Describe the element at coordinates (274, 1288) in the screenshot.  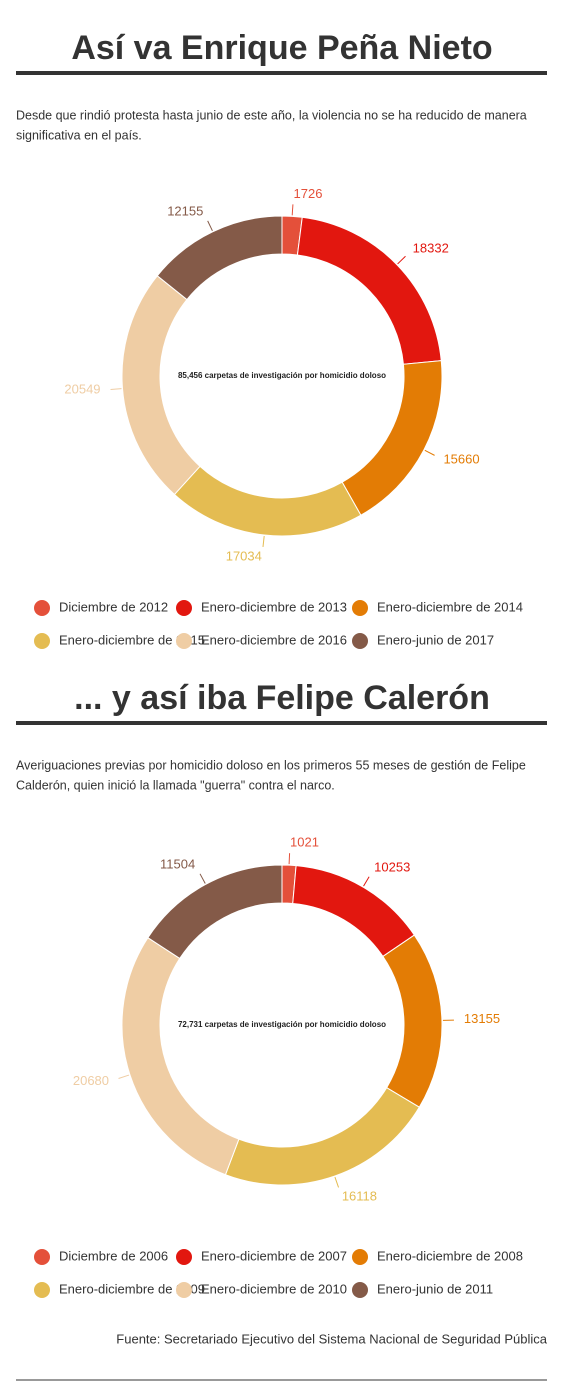
I see `legend-label: Enero-diciembre de 2010` at that location.